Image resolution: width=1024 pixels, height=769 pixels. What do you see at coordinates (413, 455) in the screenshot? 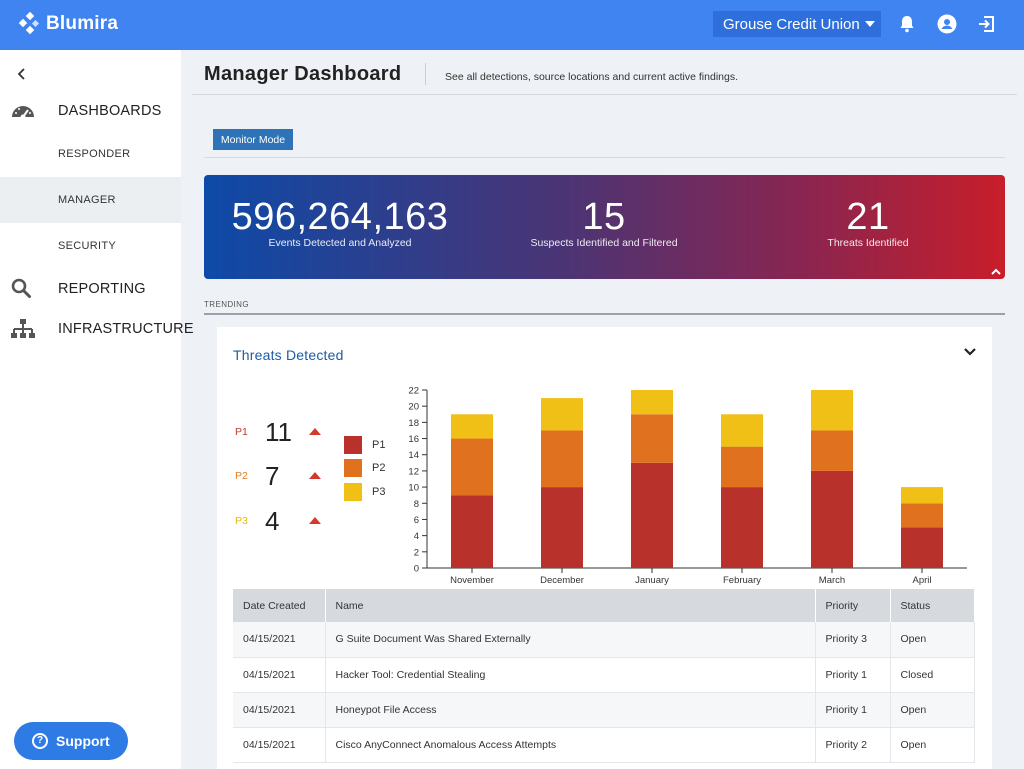
I see `y-tick-label: 14` at bounding box center [413, 455].